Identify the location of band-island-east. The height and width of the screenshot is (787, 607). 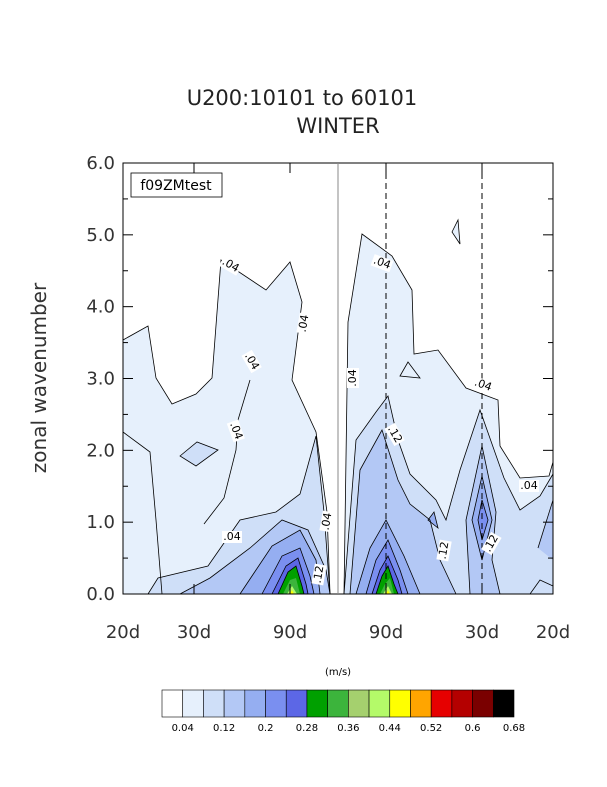
(456, 232).